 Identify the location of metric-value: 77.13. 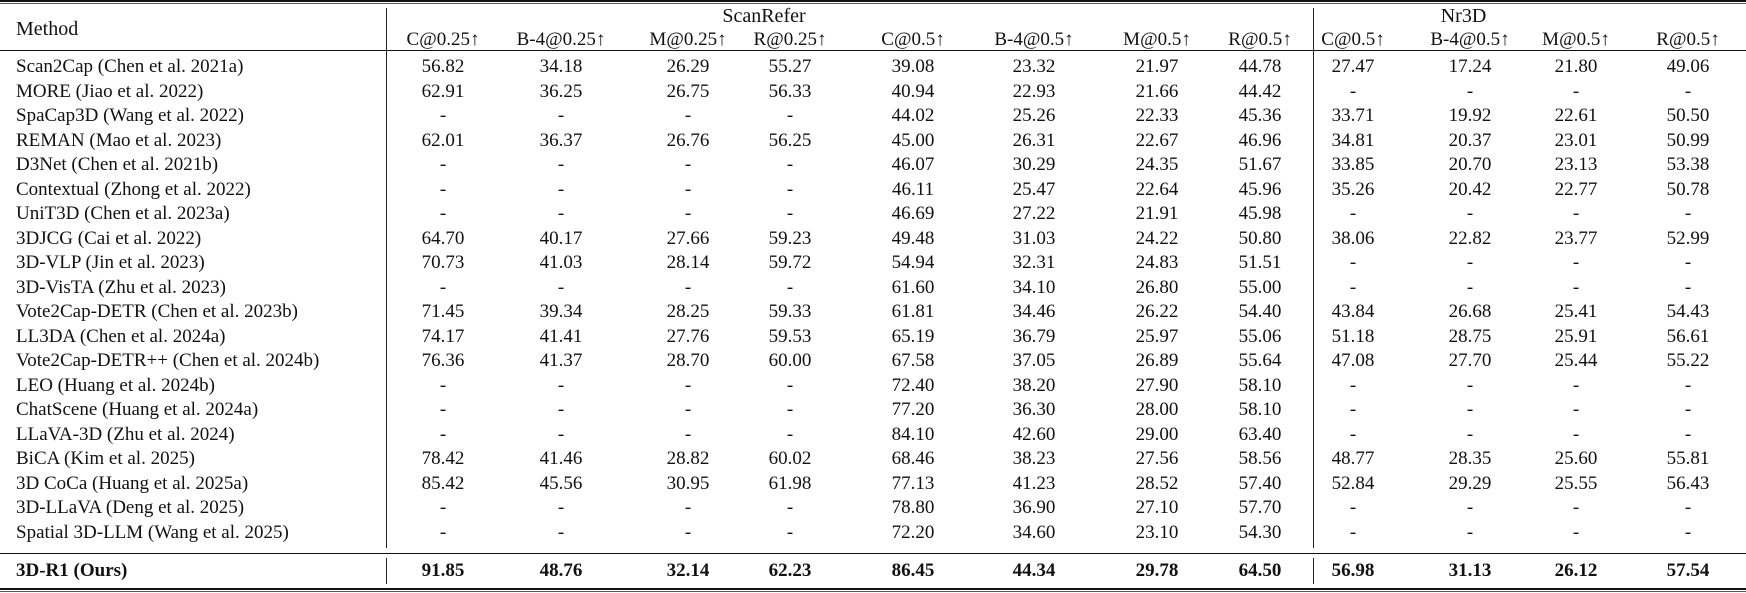
(913, 483).